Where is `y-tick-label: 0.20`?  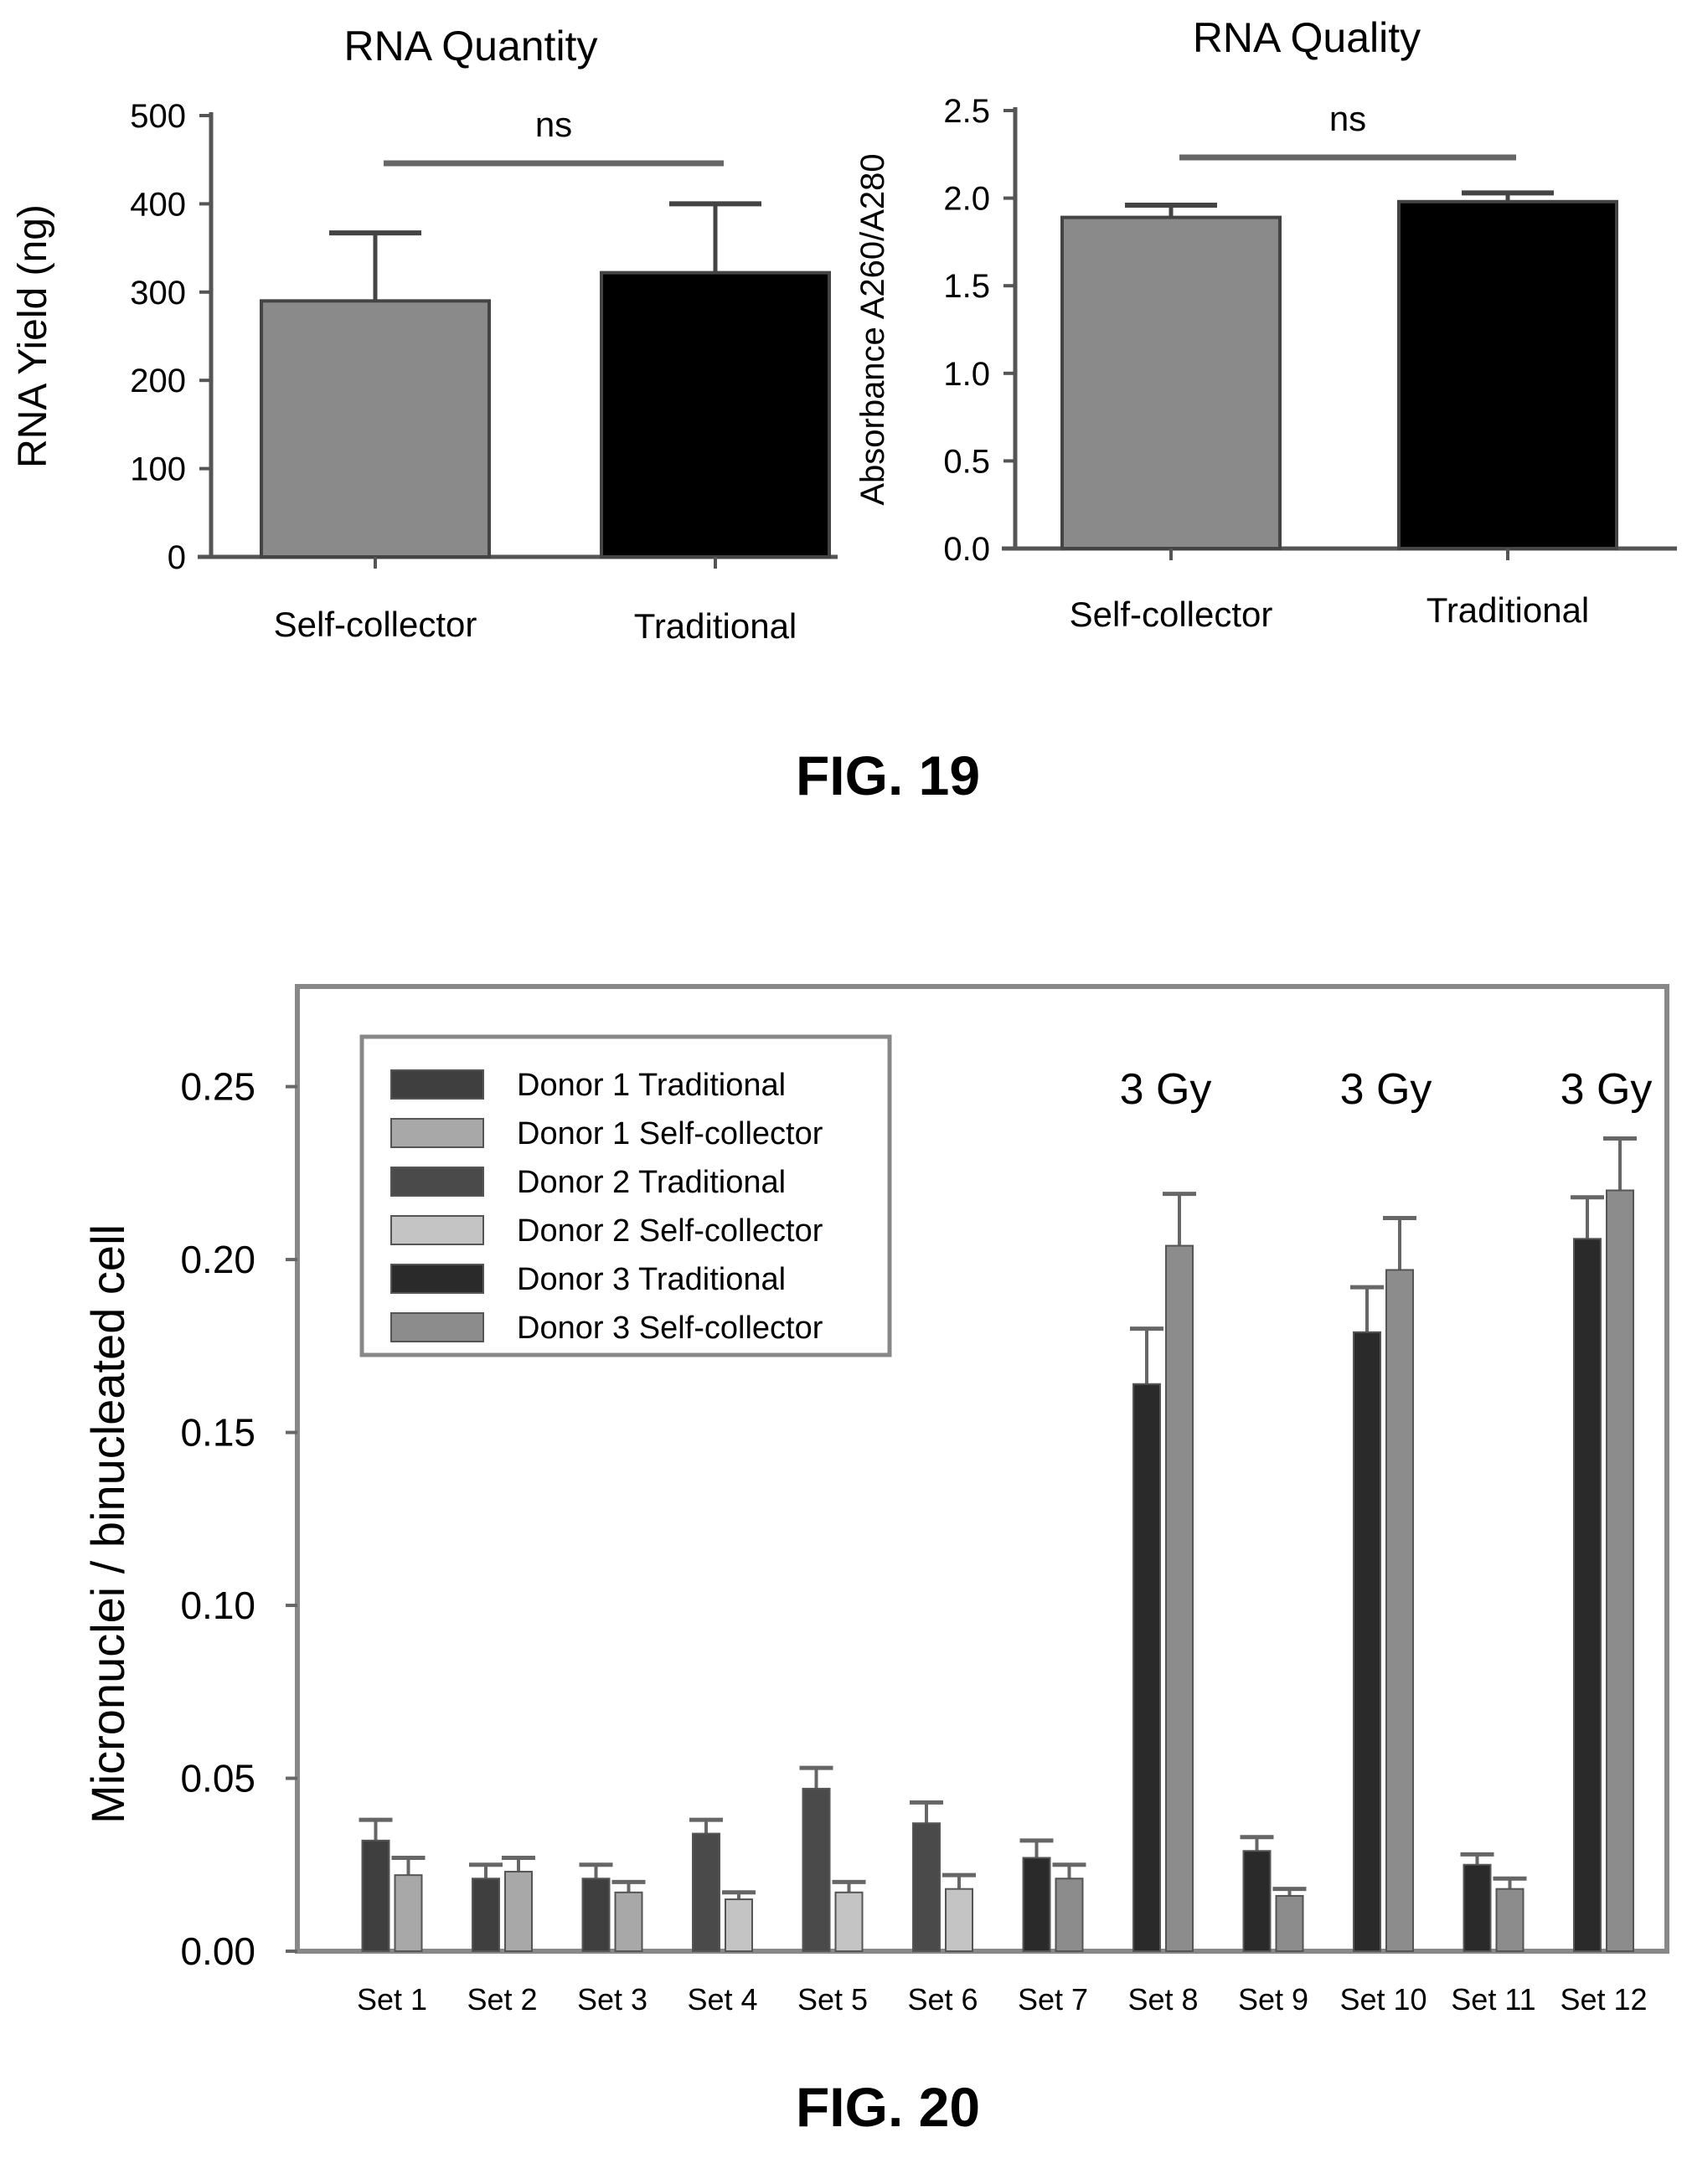 y-tick-label: 0.20 is located at coordinates (217, 1259).